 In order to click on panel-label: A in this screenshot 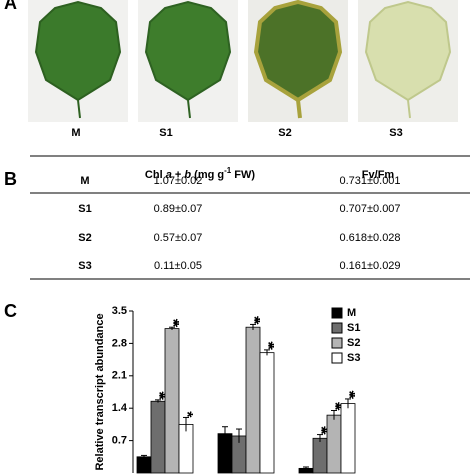, I will do `click(10, 6)`.